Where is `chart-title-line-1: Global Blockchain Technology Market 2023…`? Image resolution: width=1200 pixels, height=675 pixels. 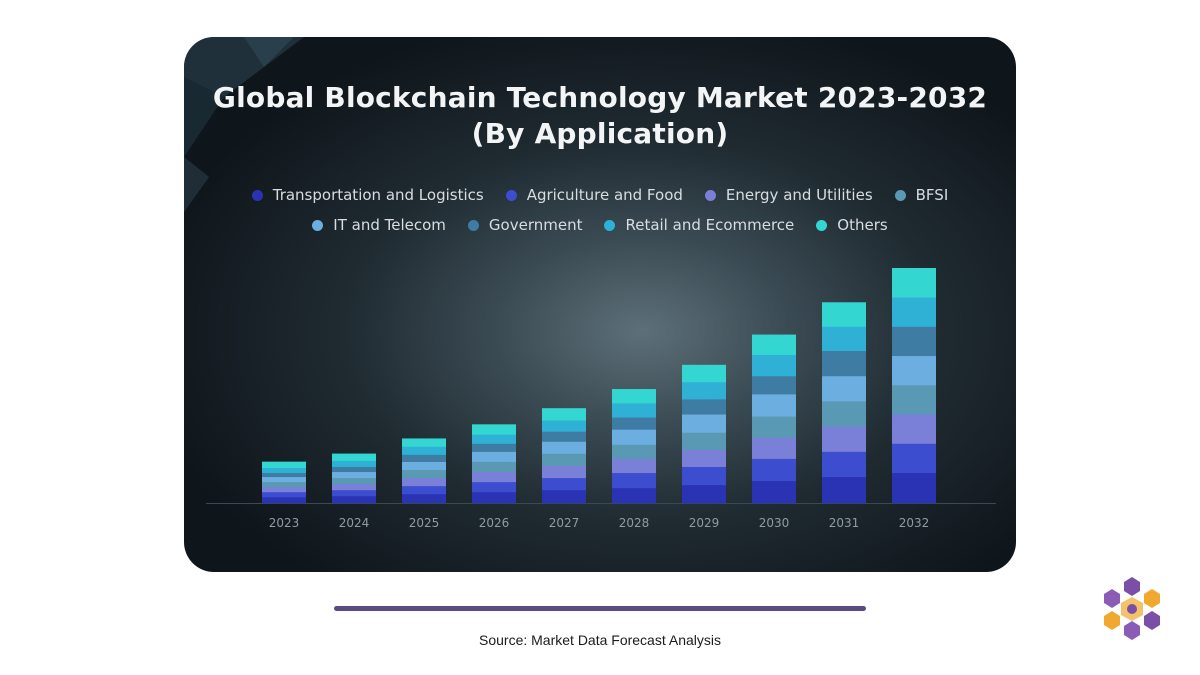
chart-title-line-1: Global Blockchain Technology Market 2023… is located at coordinates (600, 97).